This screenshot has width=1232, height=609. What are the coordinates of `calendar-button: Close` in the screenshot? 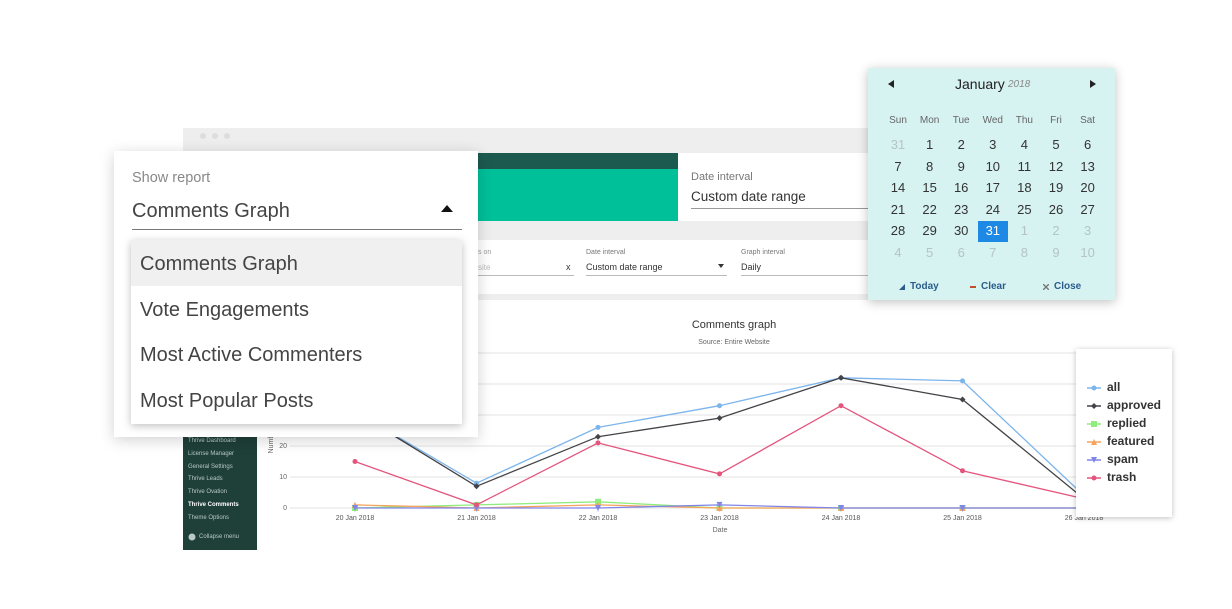 It's located at (1068, 286).